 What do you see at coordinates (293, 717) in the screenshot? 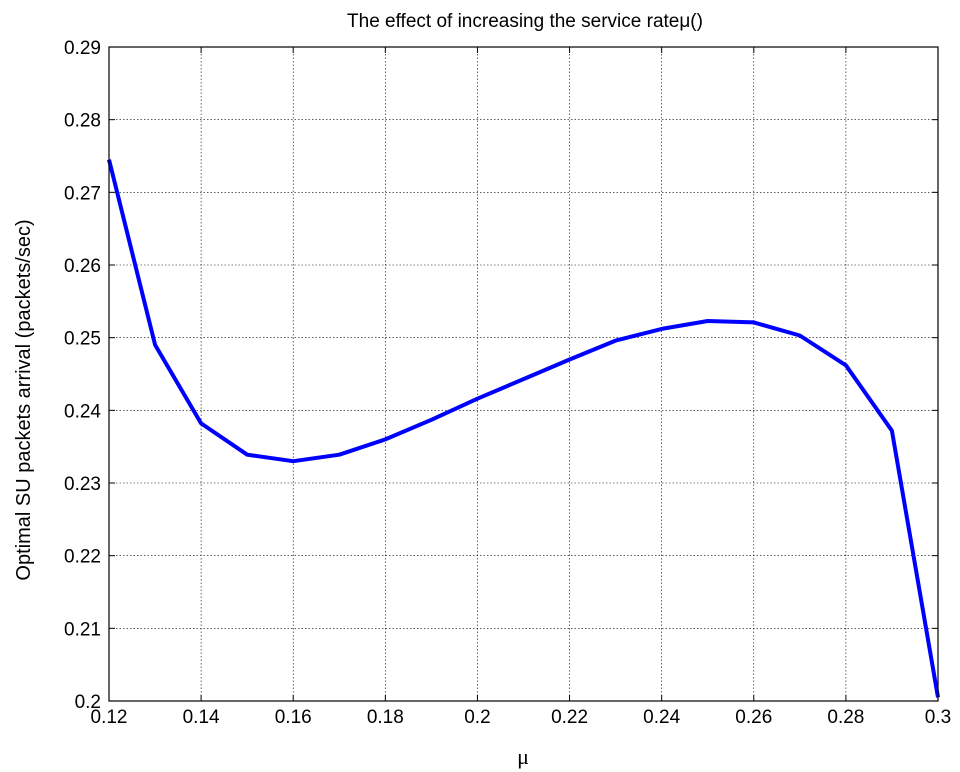
I see `x-tick-label: 0.16` at bounding box center [293, 717].